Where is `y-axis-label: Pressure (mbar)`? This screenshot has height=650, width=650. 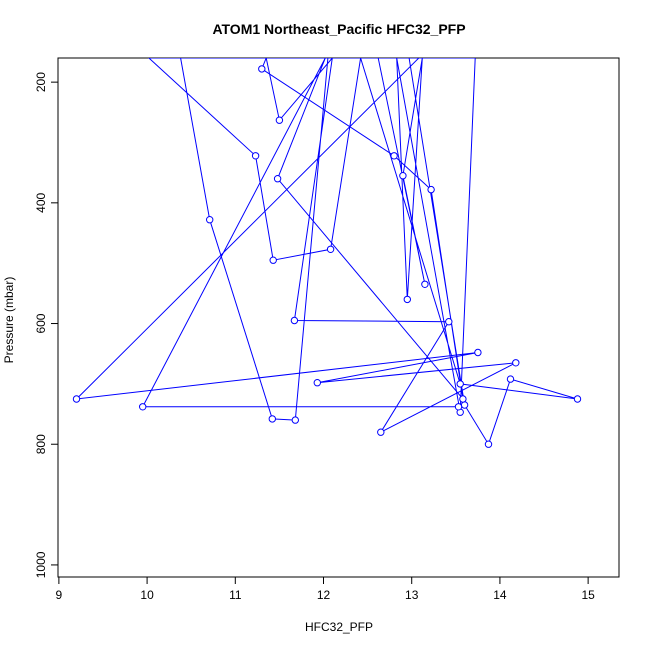
y-axis-label: Pressure (mbar) is located at coordinates (9, 320).